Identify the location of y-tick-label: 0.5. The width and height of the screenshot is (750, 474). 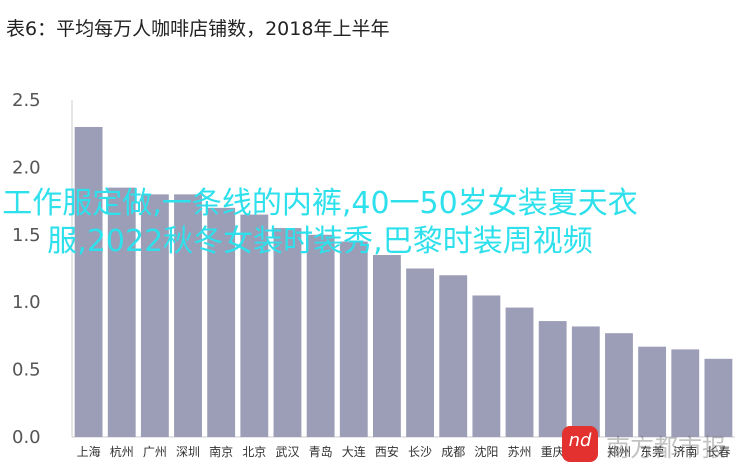
(26, 370).